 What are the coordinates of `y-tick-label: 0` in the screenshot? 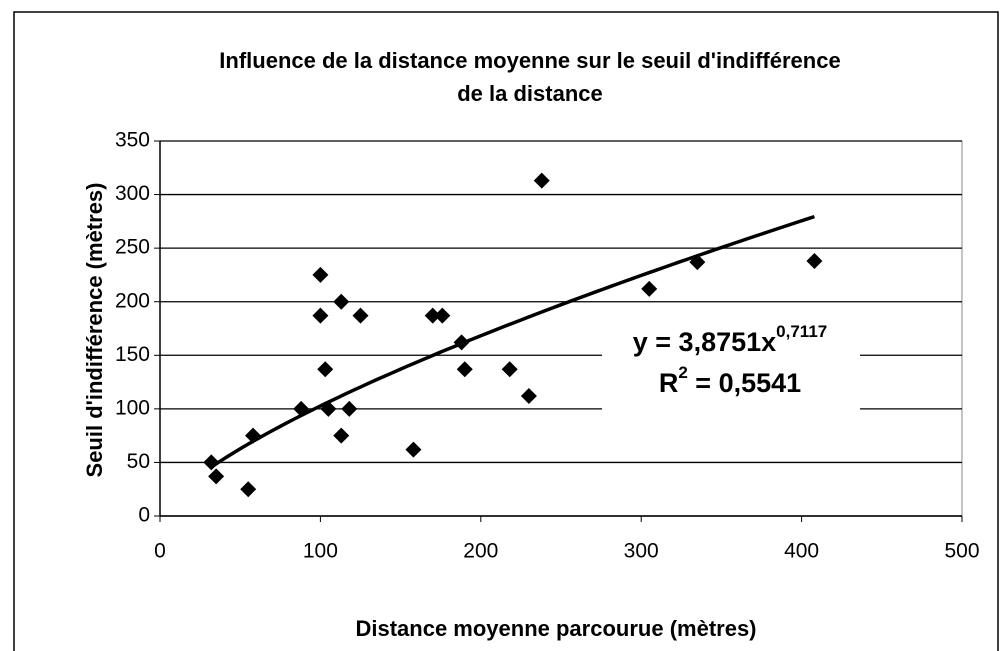 It's located at (144, 515).